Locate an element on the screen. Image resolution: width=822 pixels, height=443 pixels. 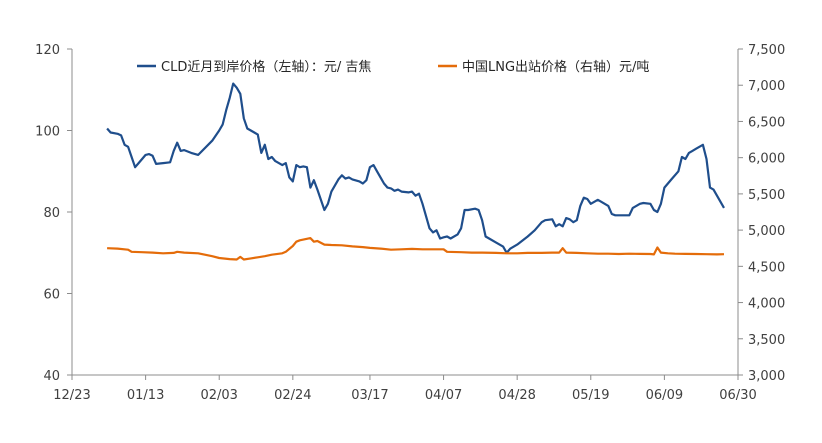
right-tick-label: 3,000 is located at coordinates (766, 376).